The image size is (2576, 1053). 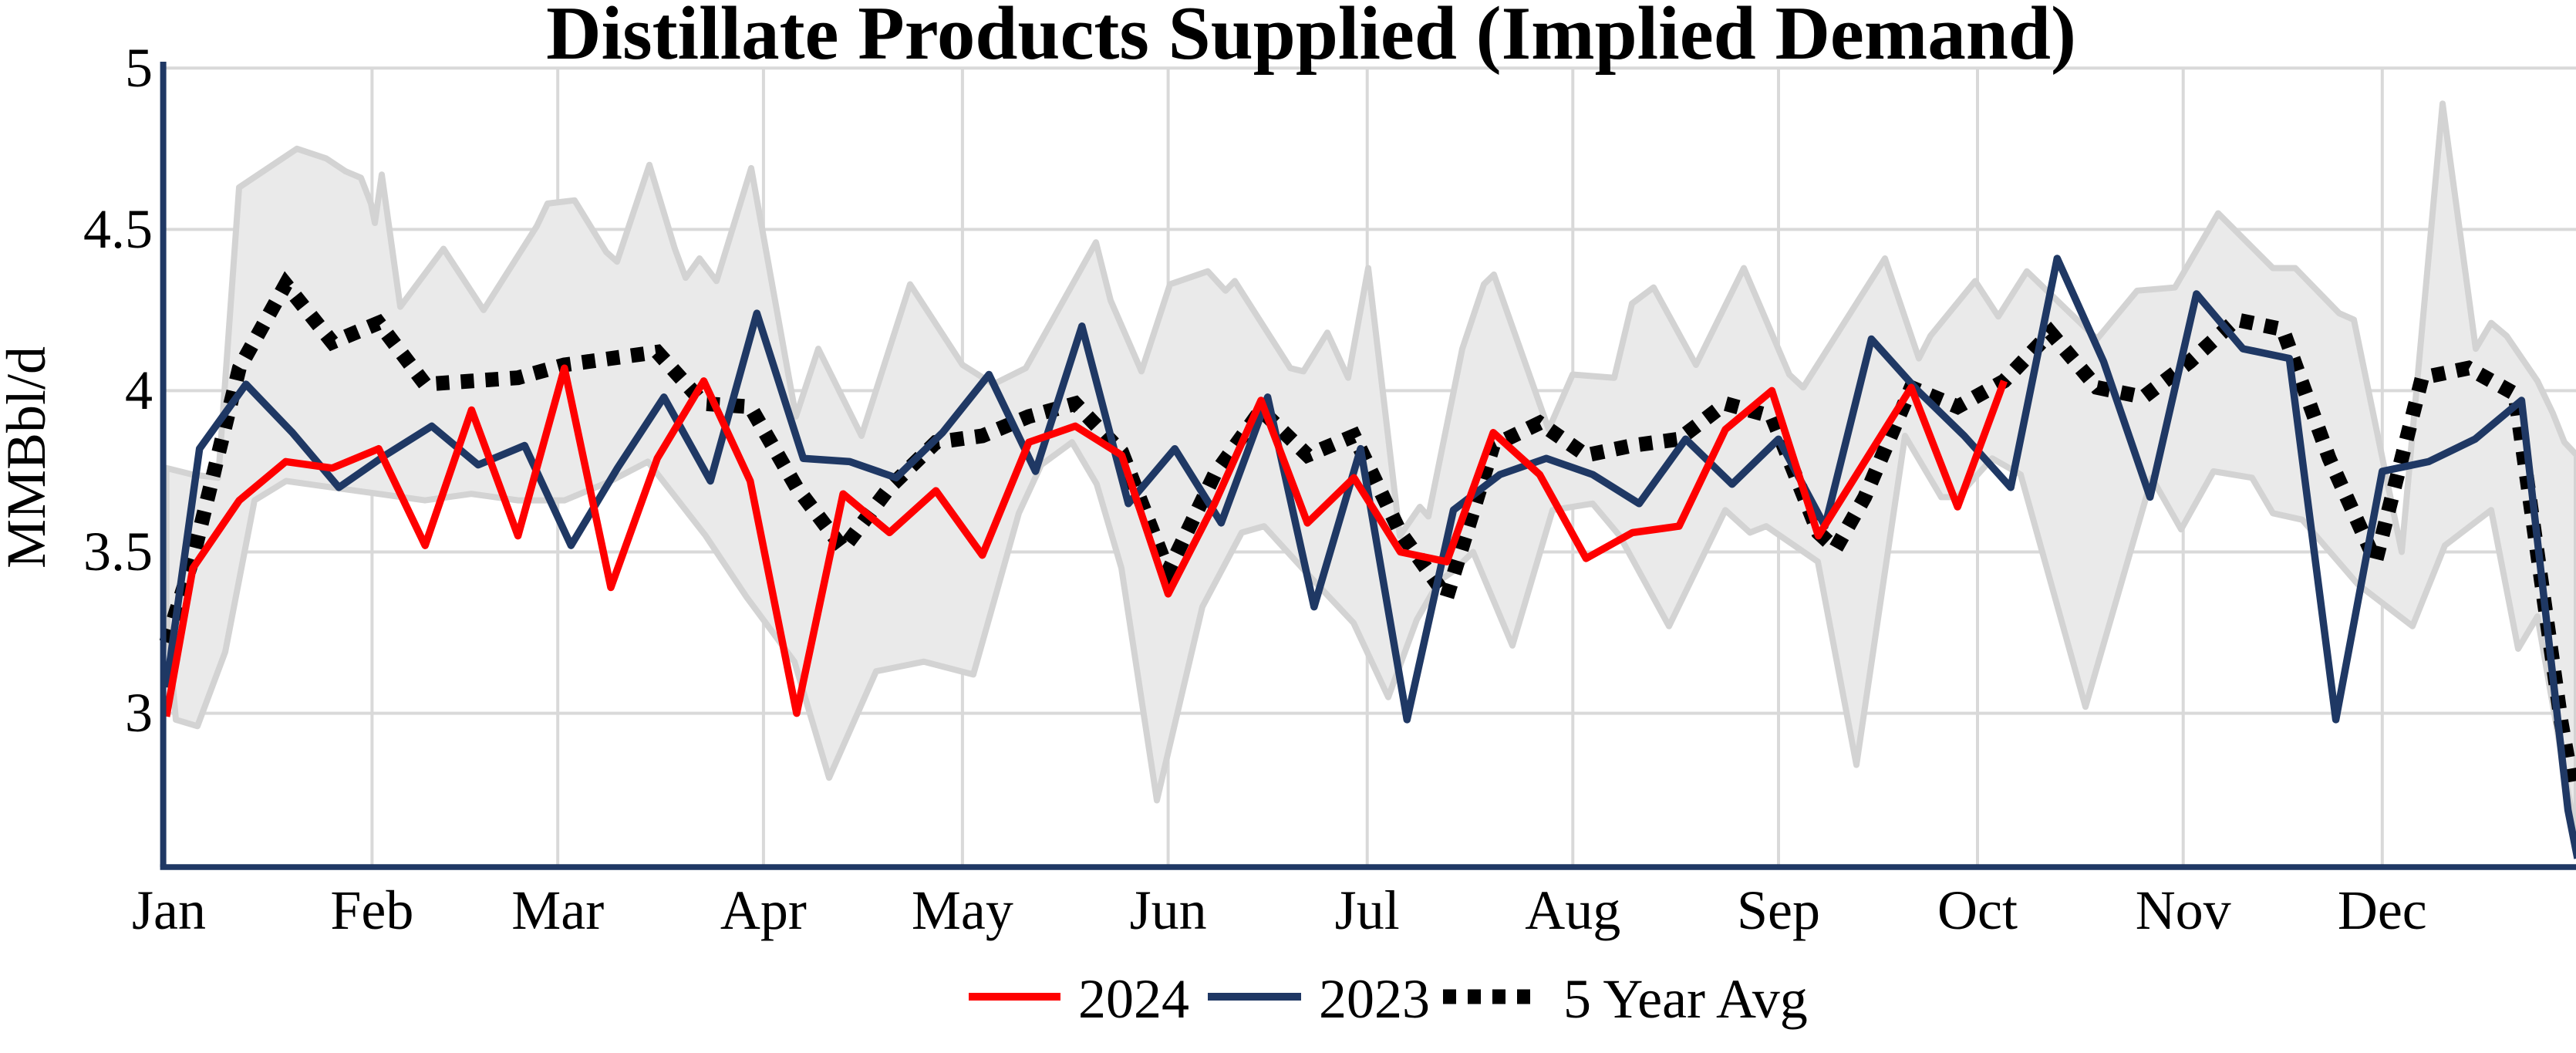 I want to click on svg-text: Sep, so click(x=1778, y=910).